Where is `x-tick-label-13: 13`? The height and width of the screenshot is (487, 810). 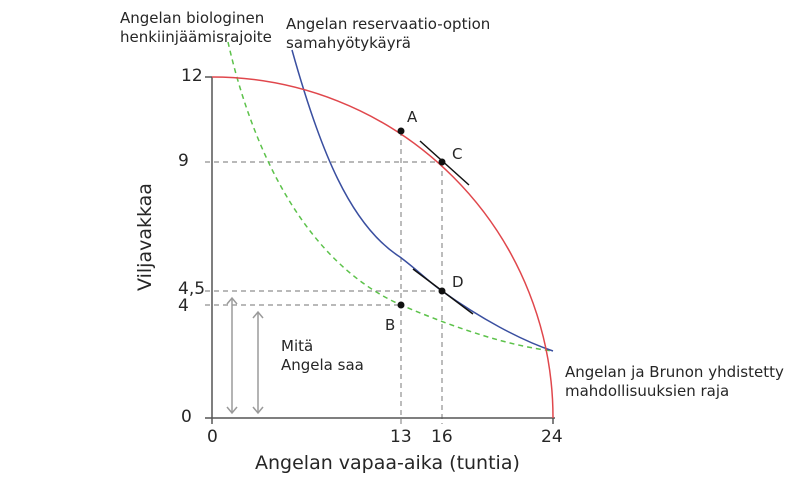 x-tick-label-13: 13 is located at coordinates (401, 437).